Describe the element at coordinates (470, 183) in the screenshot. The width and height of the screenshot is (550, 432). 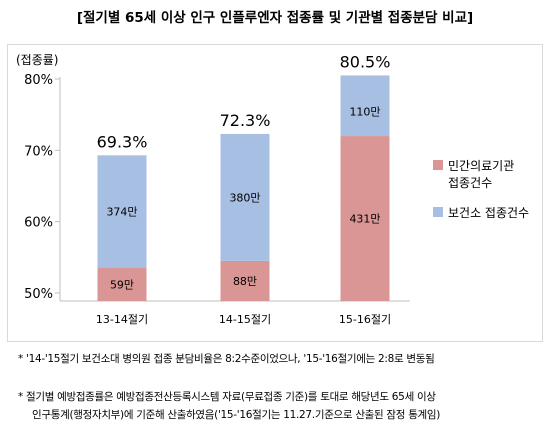
I see `legend-label: 접종건수` at that location.